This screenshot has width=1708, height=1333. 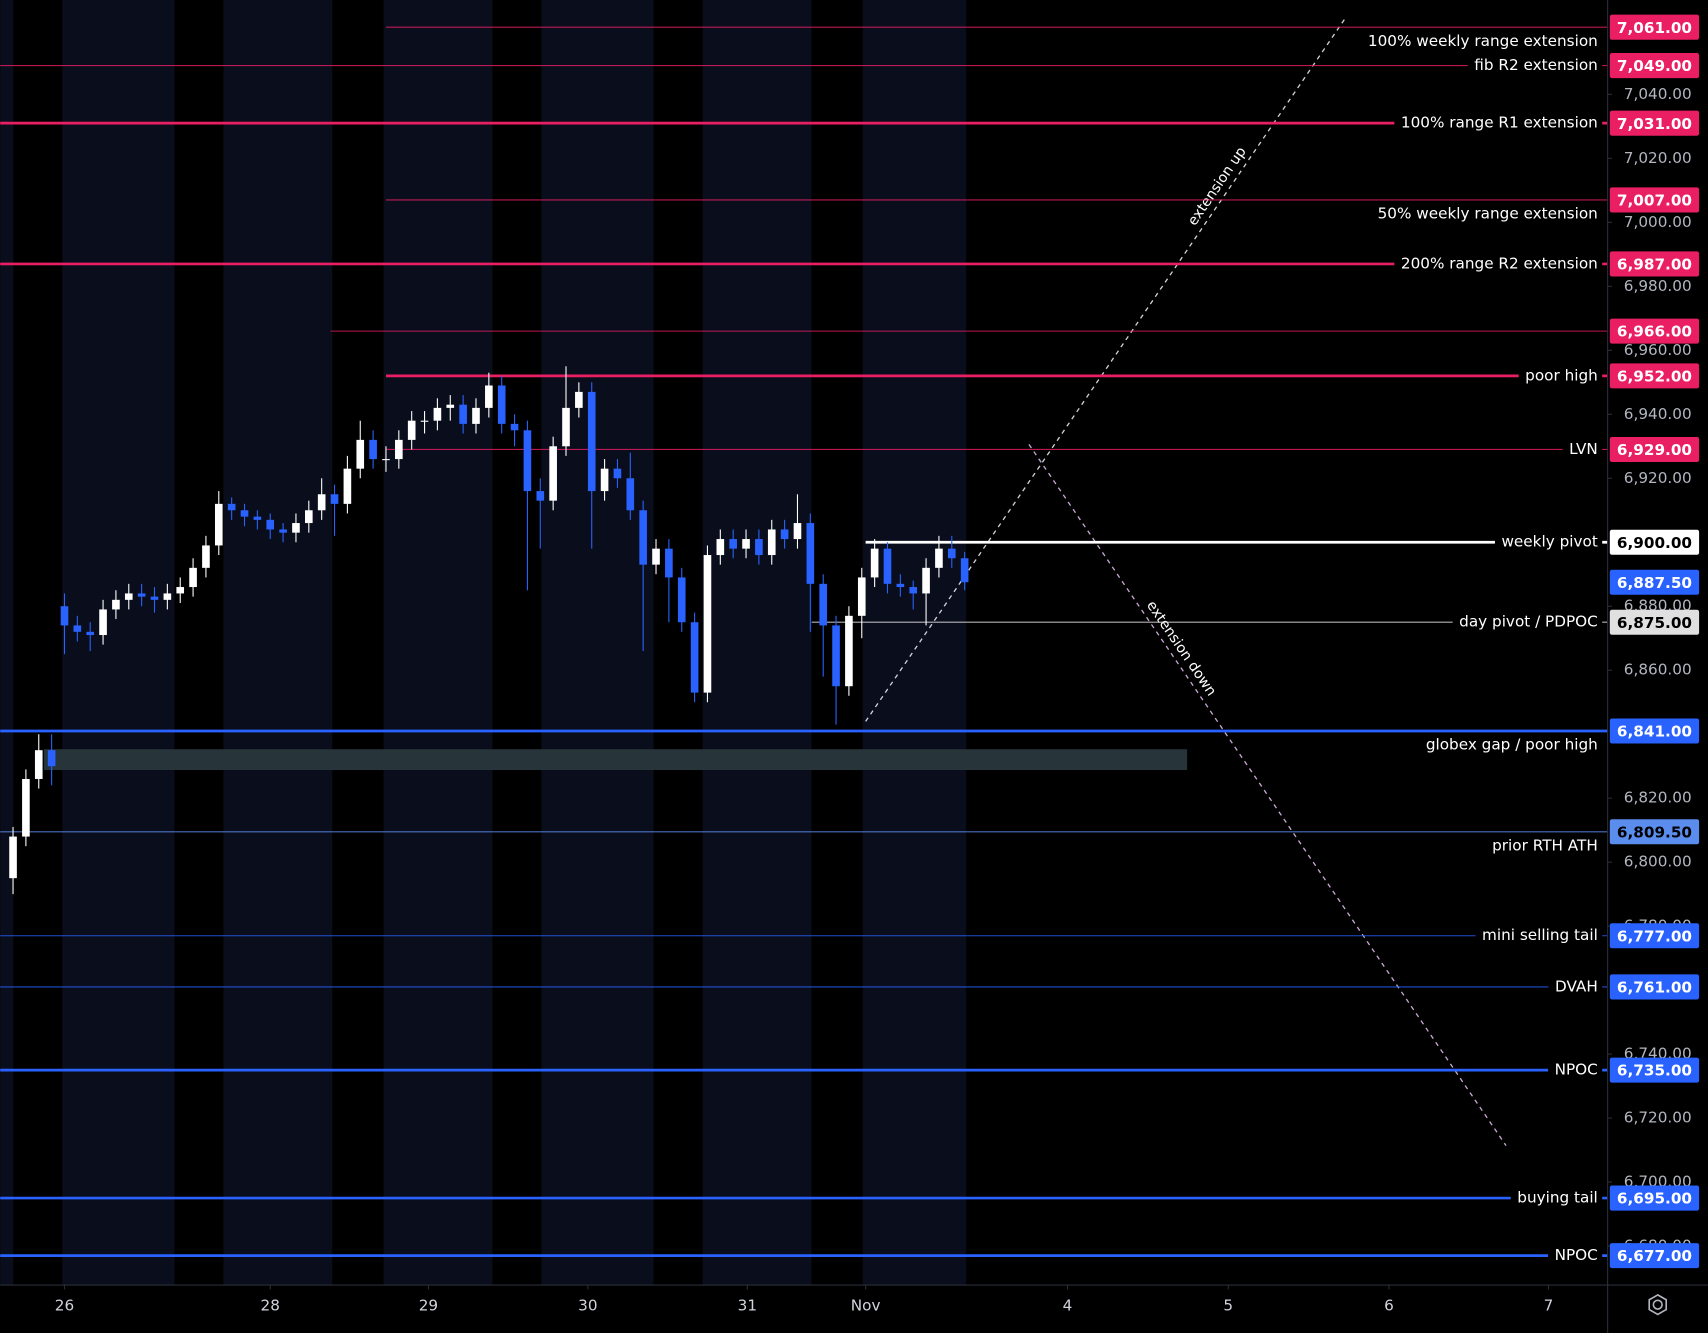 I want to click on level-label: weekly pivot, so click(x=1549, y=542).